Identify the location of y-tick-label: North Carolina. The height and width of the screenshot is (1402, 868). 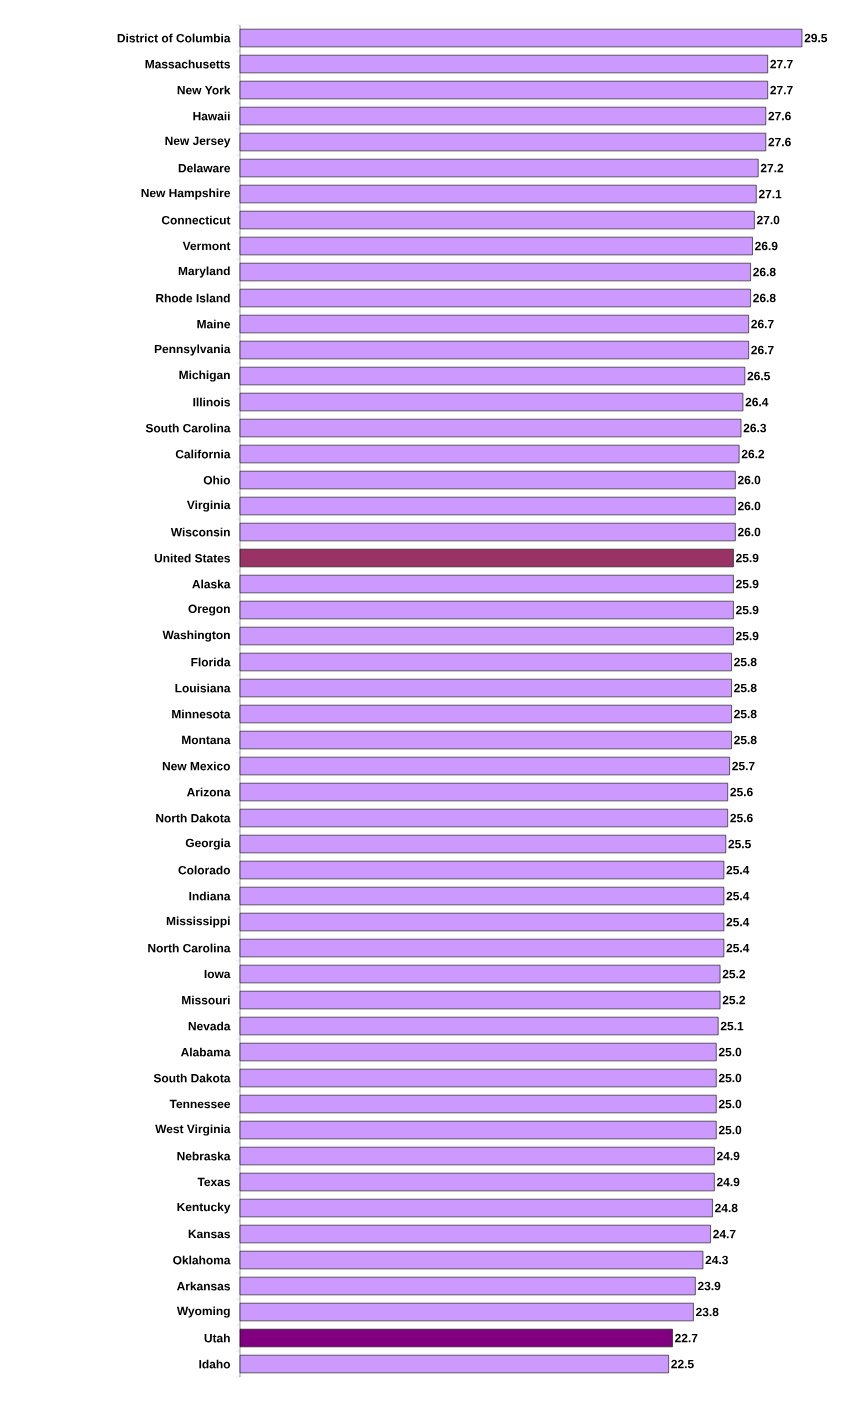
(189, 948).